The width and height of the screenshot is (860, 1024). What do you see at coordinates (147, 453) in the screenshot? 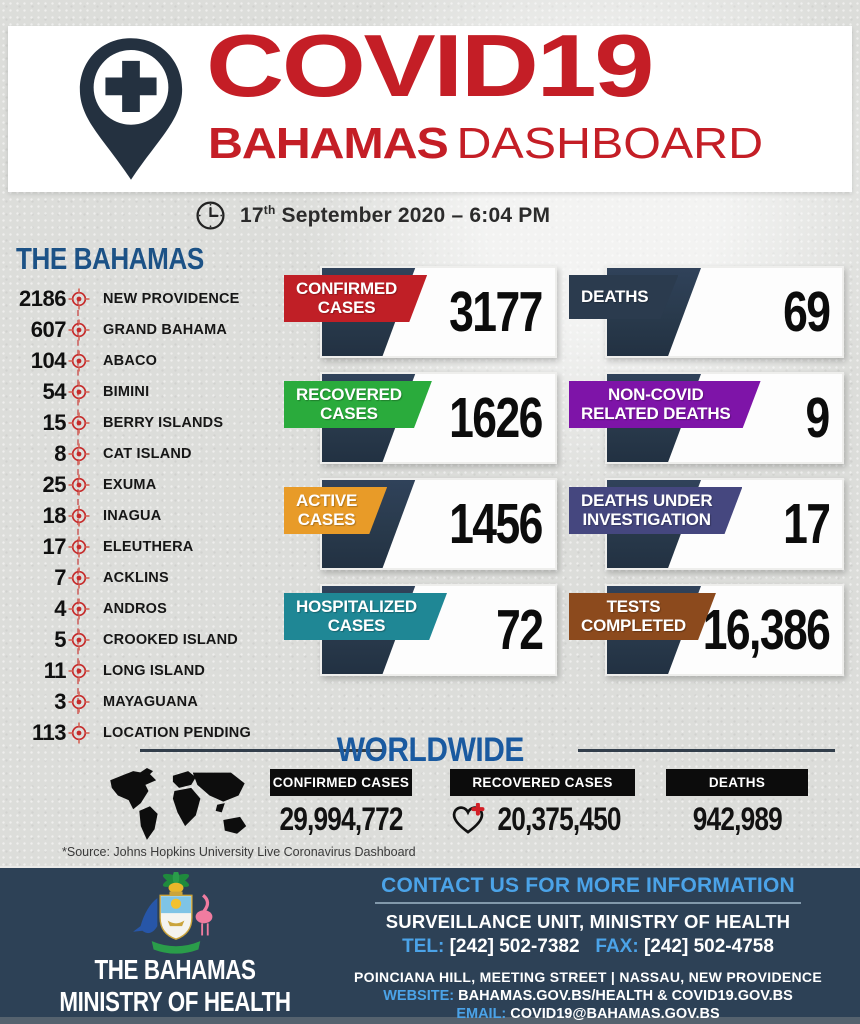
I see `location-name: CAT ISLAND` at bounding box center [147, 453].